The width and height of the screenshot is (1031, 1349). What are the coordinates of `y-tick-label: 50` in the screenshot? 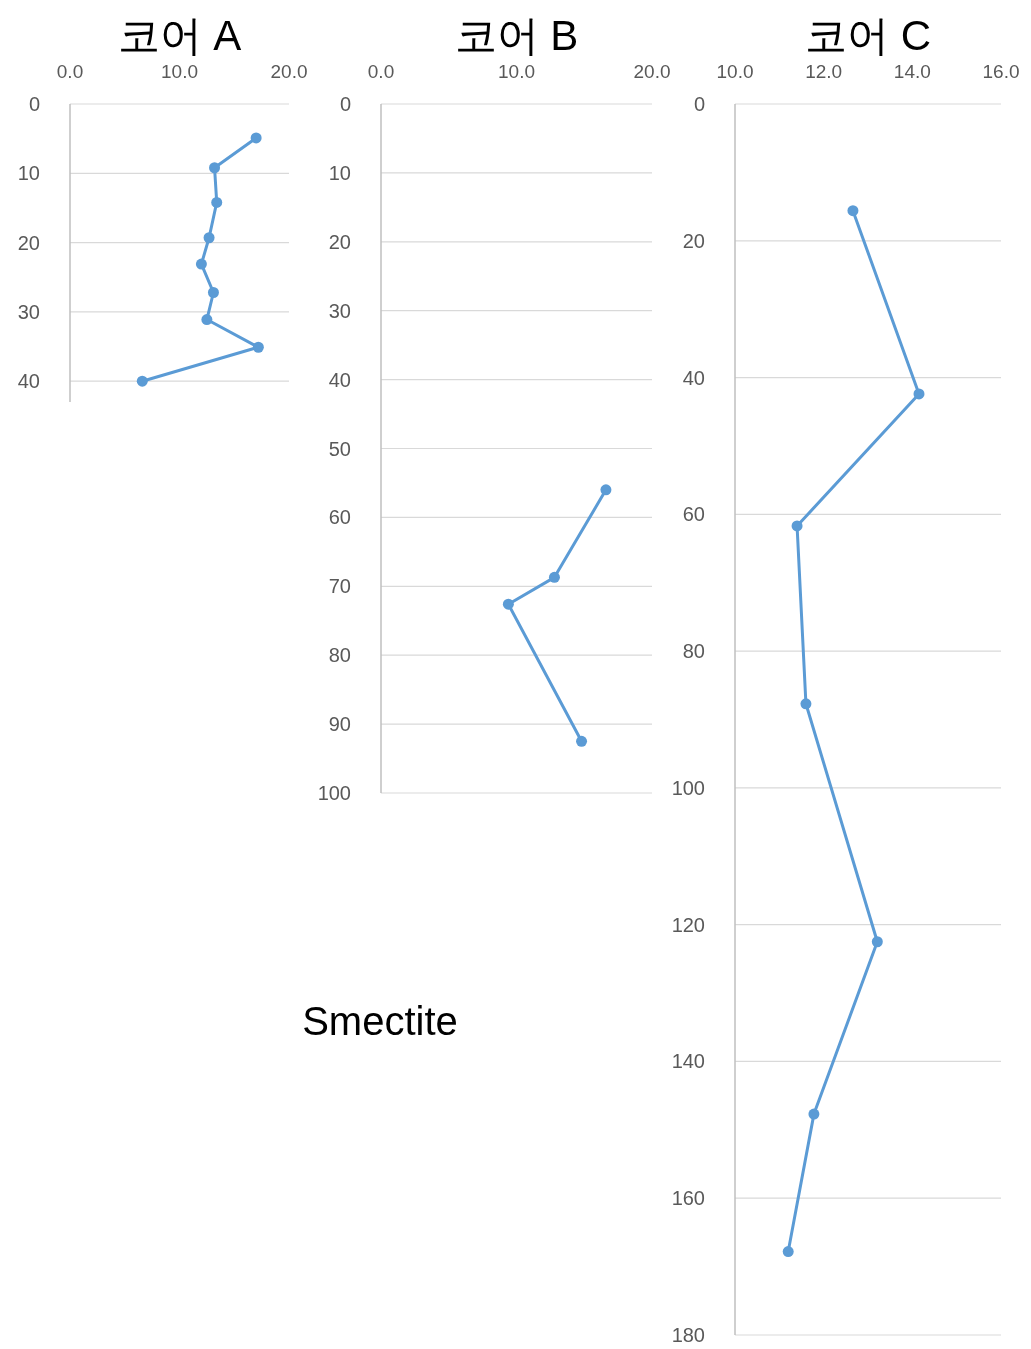 It's located at (339, 448).